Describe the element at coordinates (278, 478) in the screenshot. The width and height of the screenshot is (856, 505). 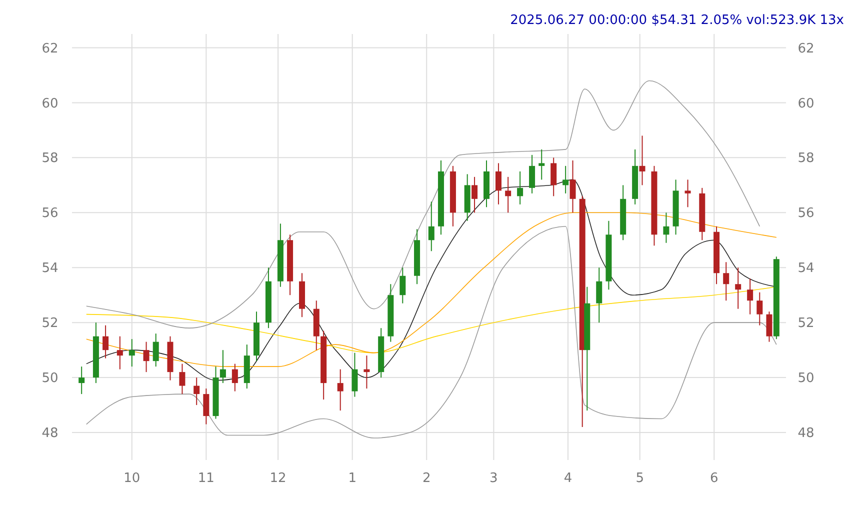
I see `x-tick-label: 12` at that location.